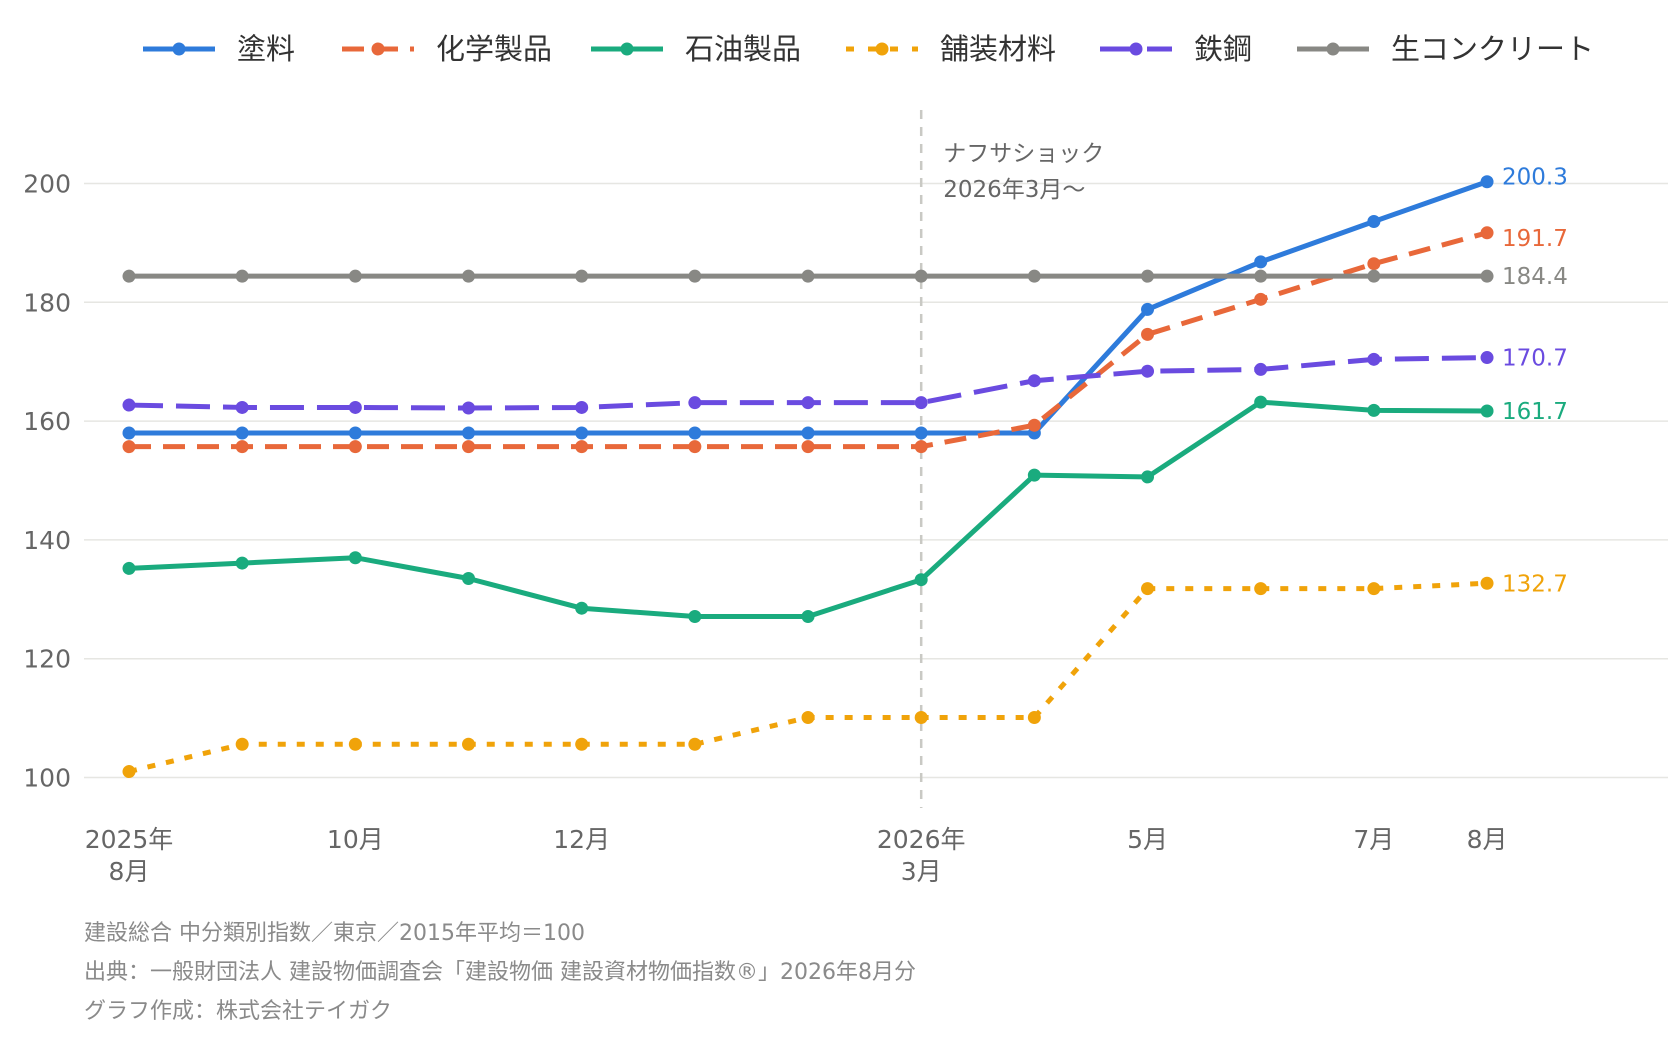  Describe the element at coordinates (47, 481) in the screenshot. I see `y-axis: 100 120 140 160 180 200` at that location.